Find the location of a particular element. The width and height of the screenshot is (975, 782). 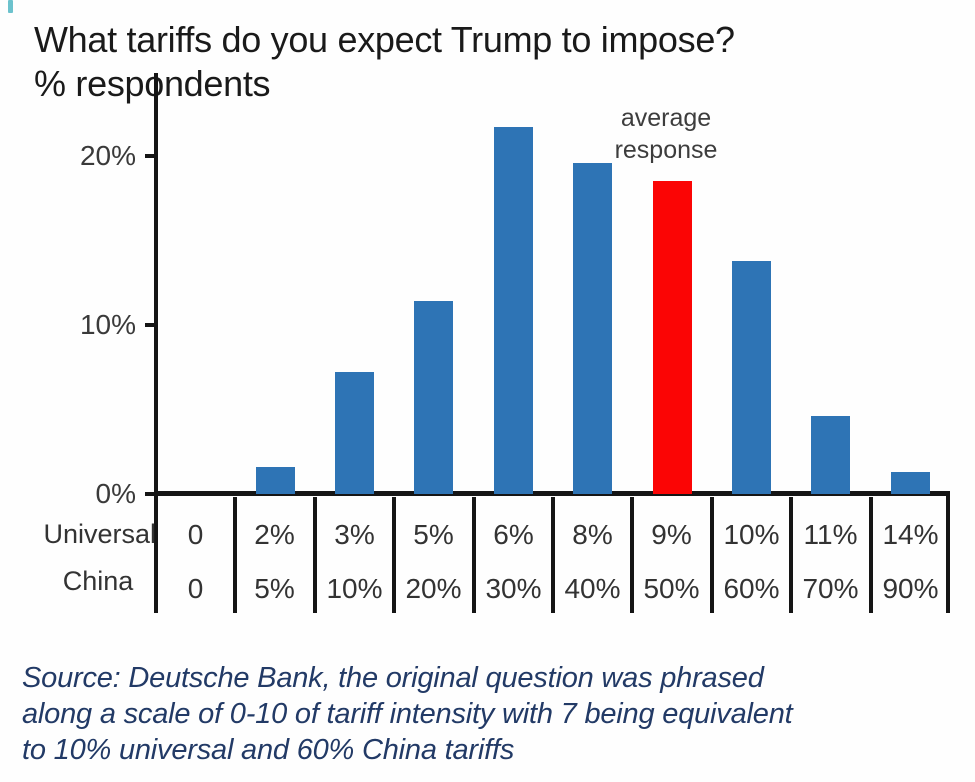

row-label-china: China is located at coordinates (98, 581).